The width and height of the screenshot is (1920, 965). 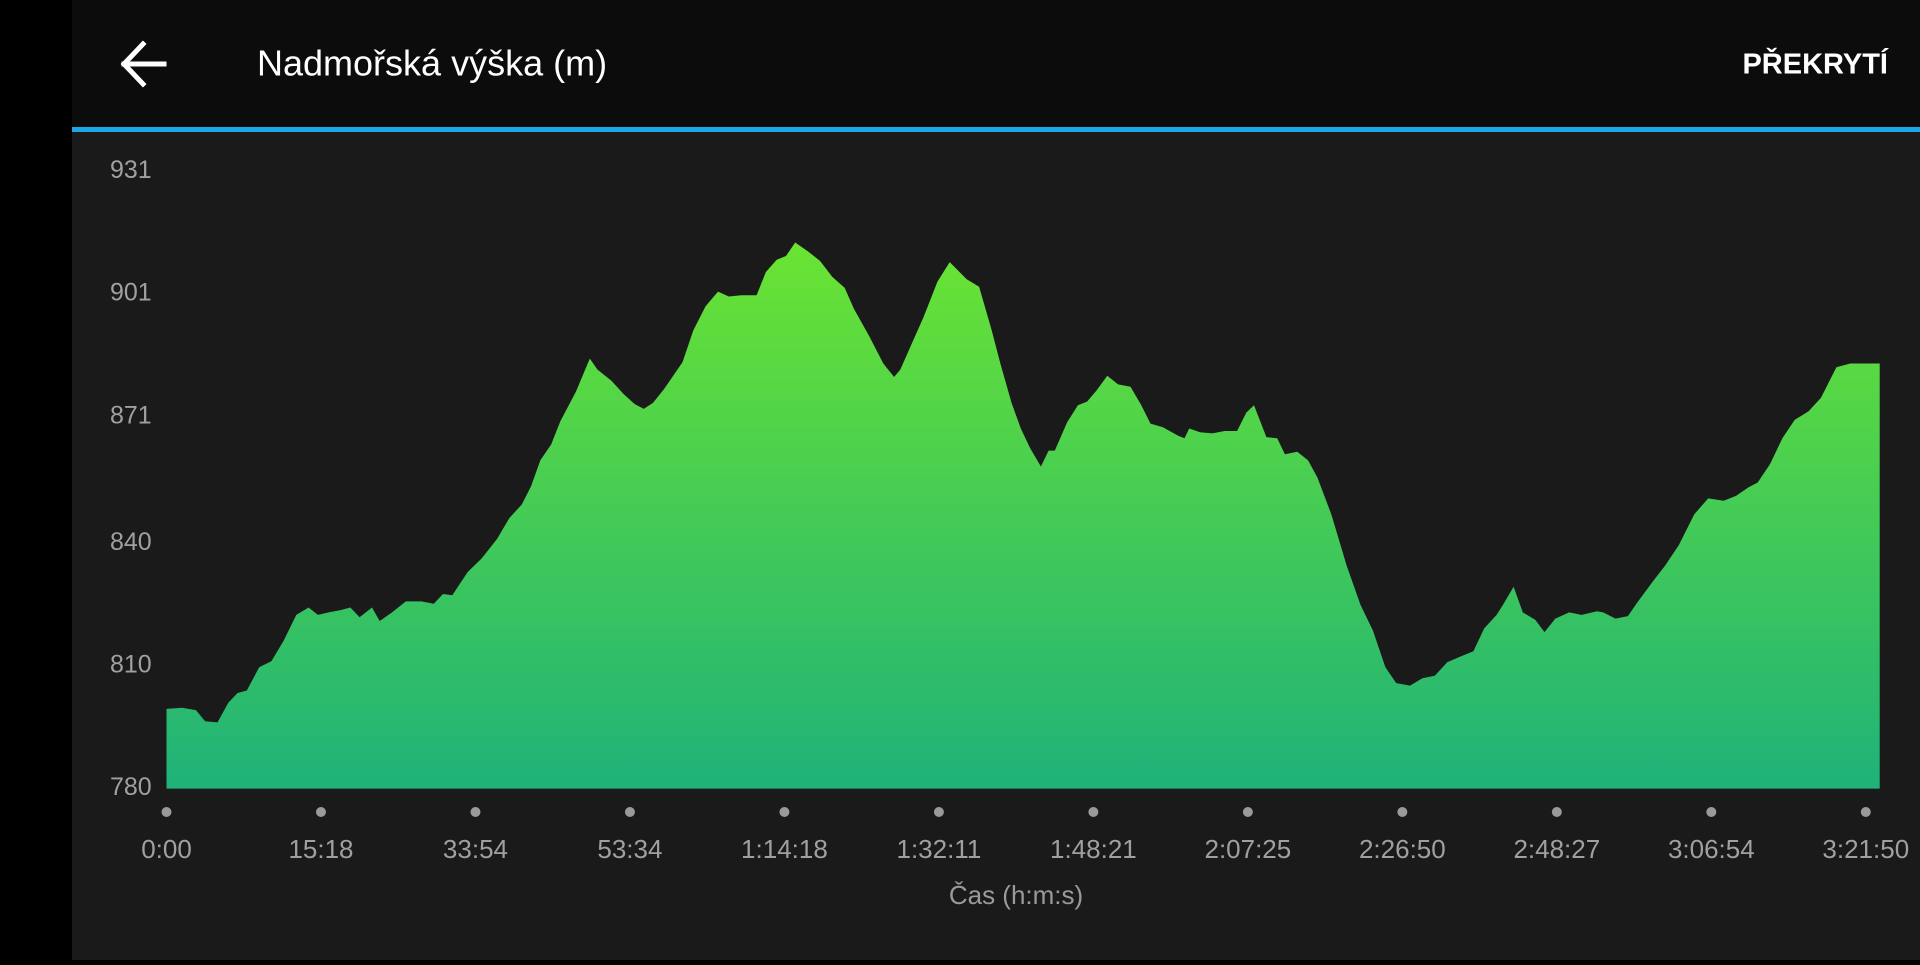 What do you see at coordinates (131, 665) in the screenshot?
I see `y-tick-label: 810` at bounding box center [131, 665].